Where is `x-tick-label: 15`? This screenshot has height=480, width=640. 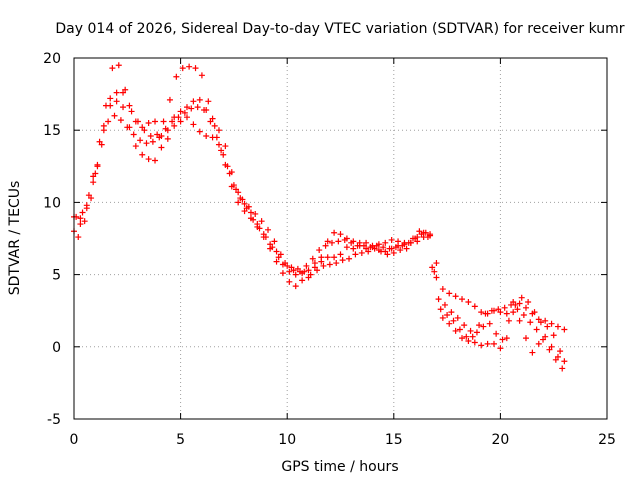 x-tick-label: 15 is located at coordinates (394, 440).